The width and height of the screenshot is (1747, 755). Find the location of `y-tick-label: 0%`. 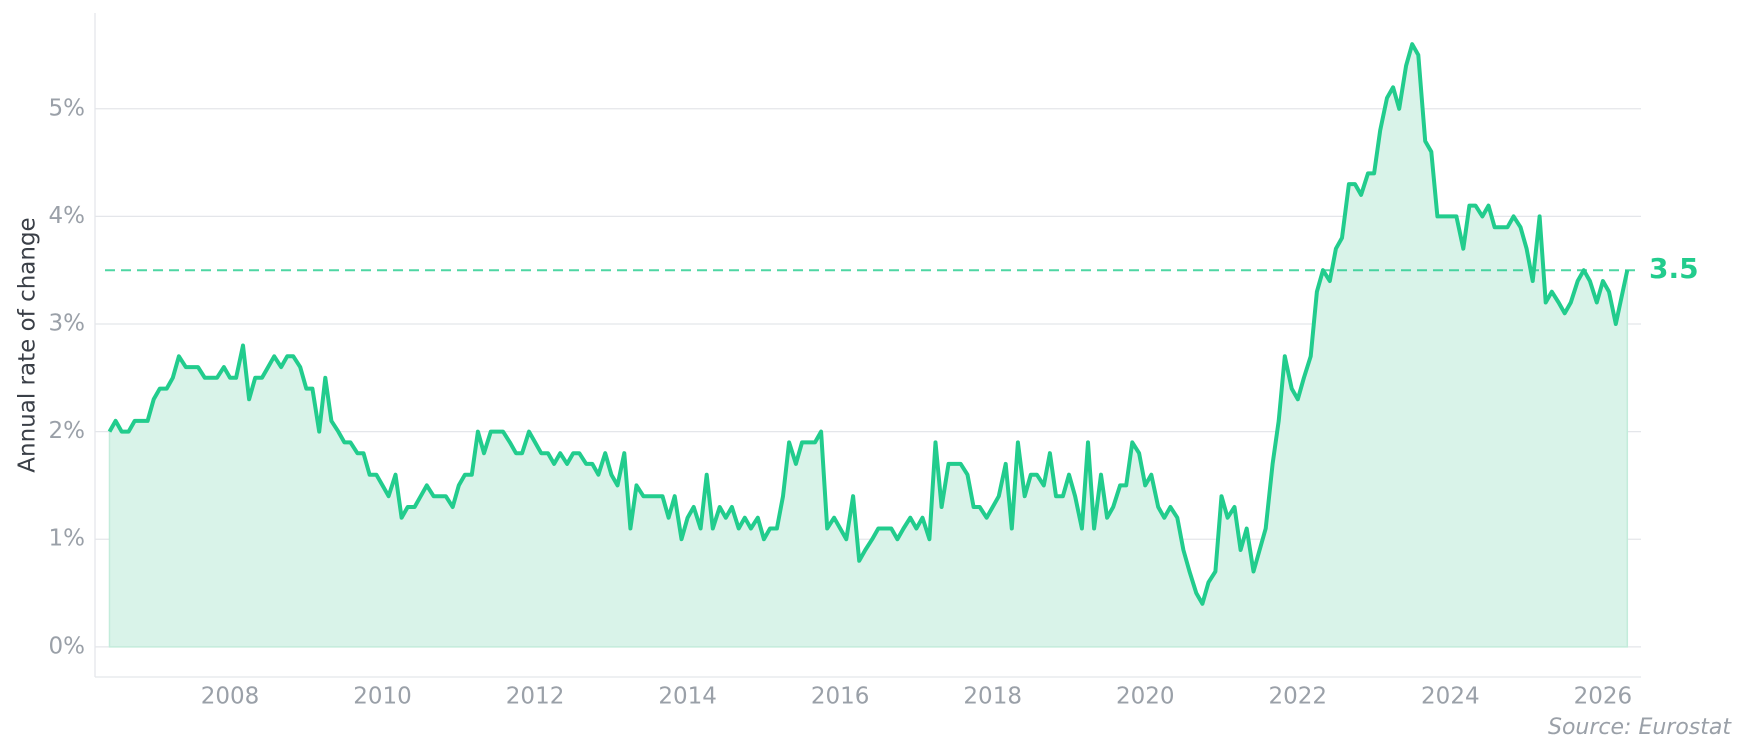

y-tick-label: 0% is located at coordinates (67, 646).